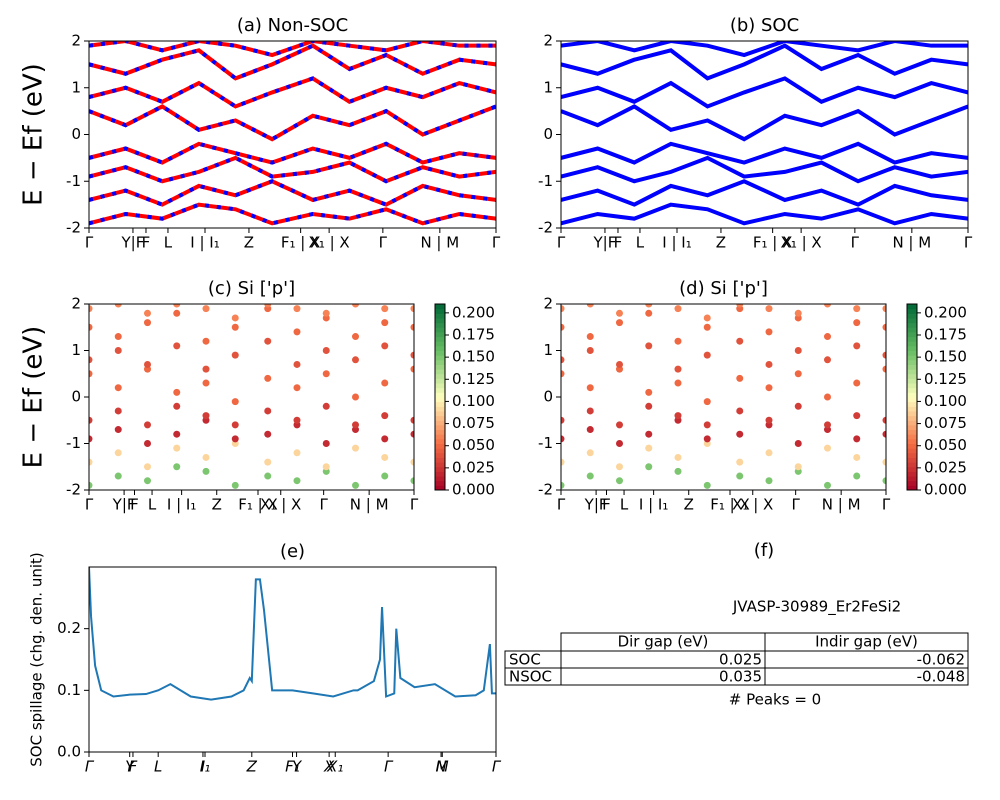  I want to click on x-tick-label: F, so click(134, 505).